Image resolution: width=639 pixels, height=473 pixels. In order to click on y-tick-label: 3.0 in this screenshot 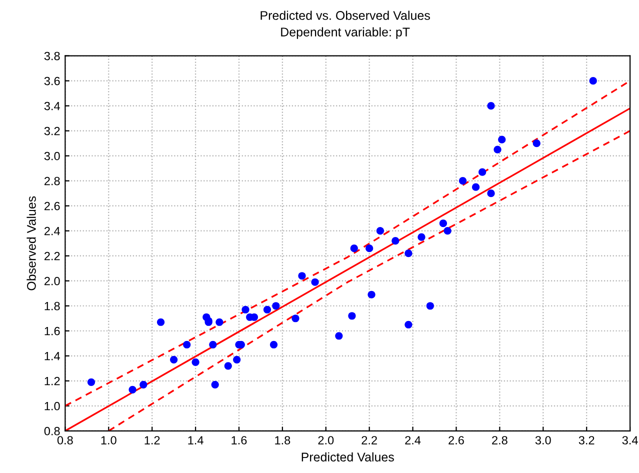, I will do `click(52, 156)`.